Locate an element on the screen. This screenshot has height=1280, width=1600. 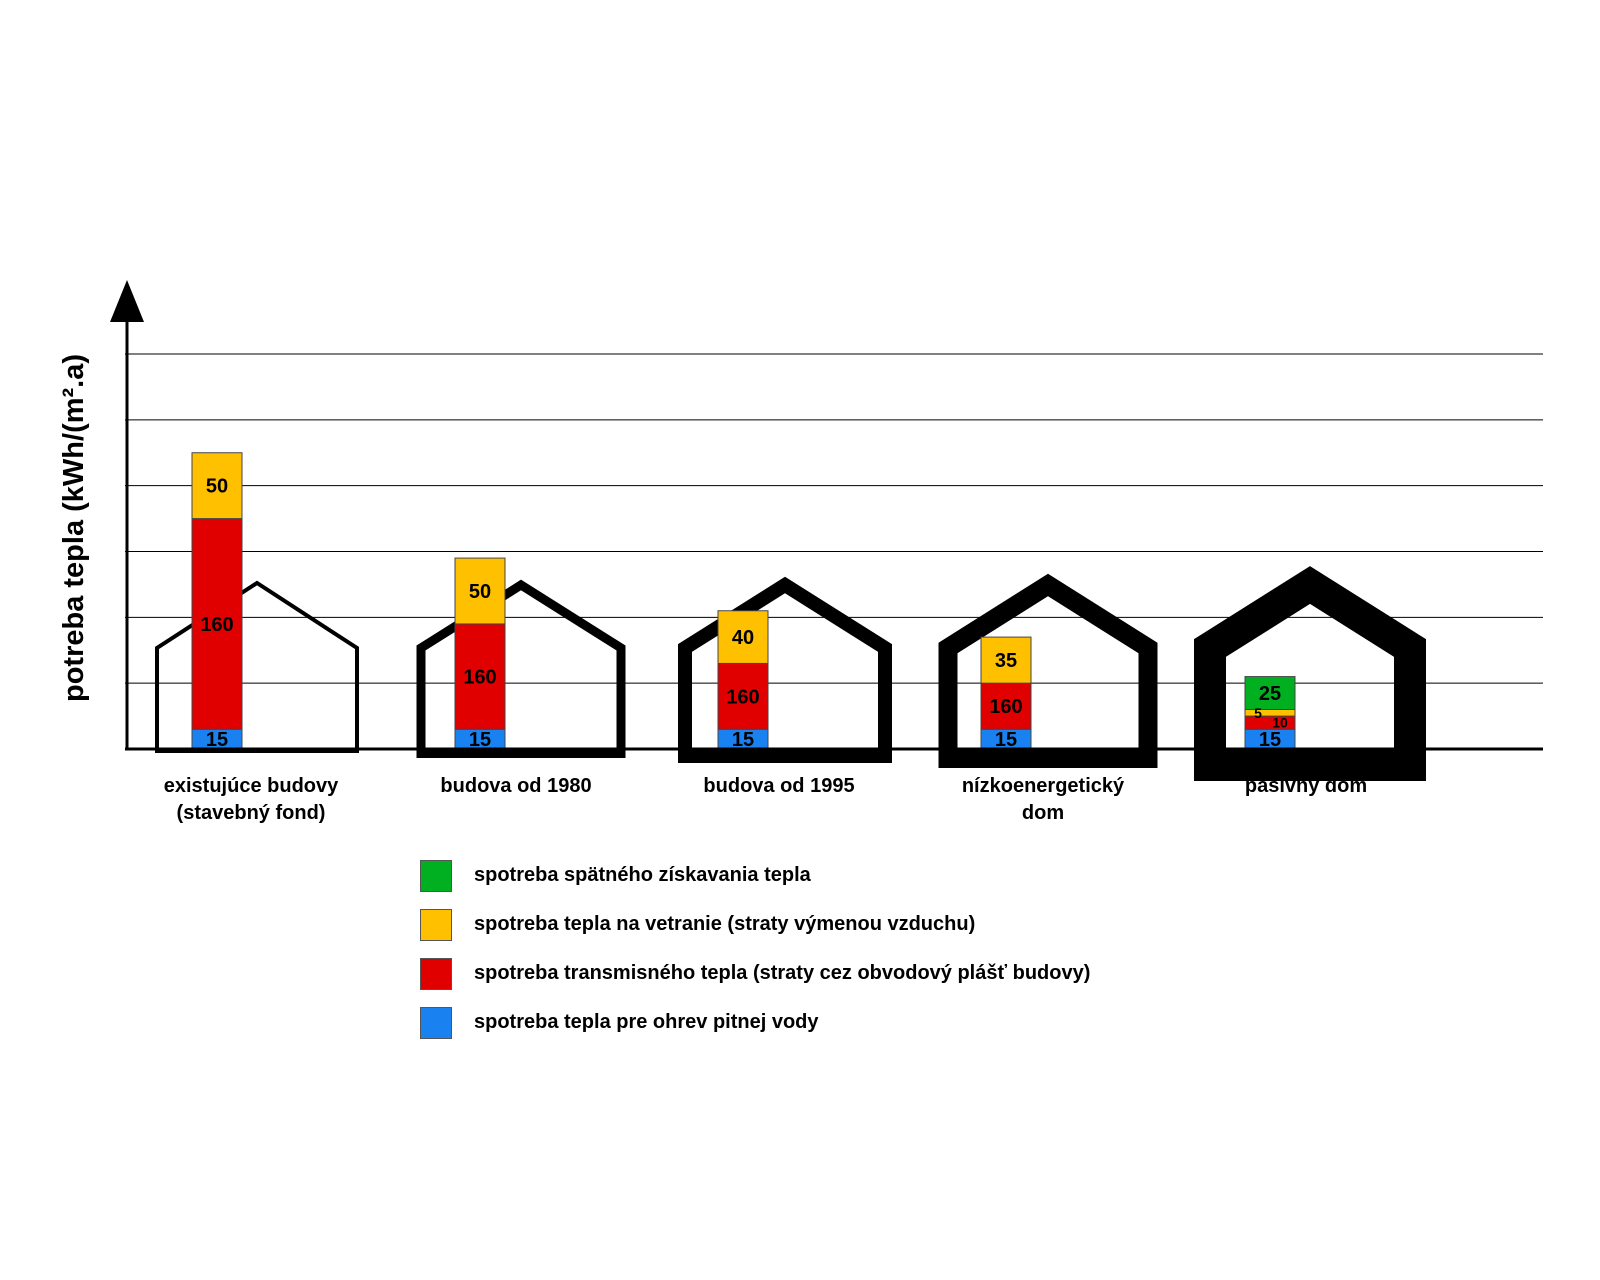
y-axis-label: potreba tepla (kWh/(m².a) is located at coordinates (74, 528).